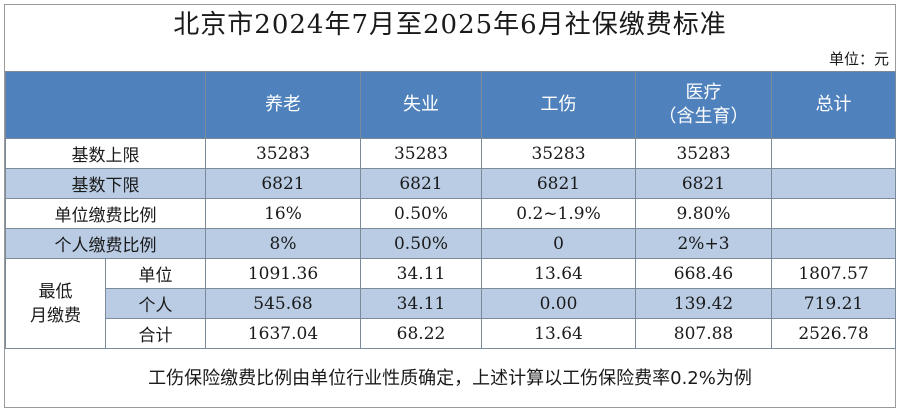 This screenshot has height=412, width=900. I want to click on table-cell: 8%, so click(283, 243).